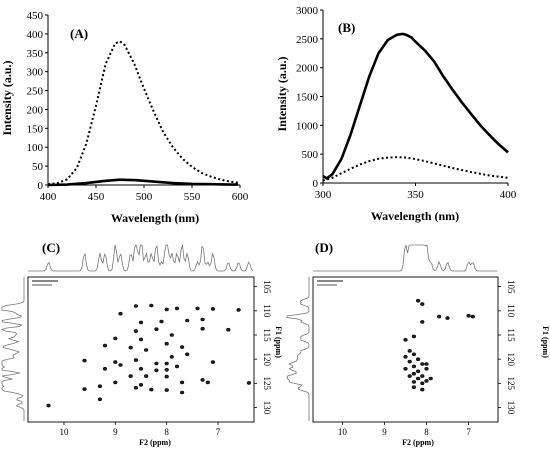 The height and width of the screenshot is (455, 550). I want to click on panel-c-xlabel: F2 (ppm), so click(155, 442).